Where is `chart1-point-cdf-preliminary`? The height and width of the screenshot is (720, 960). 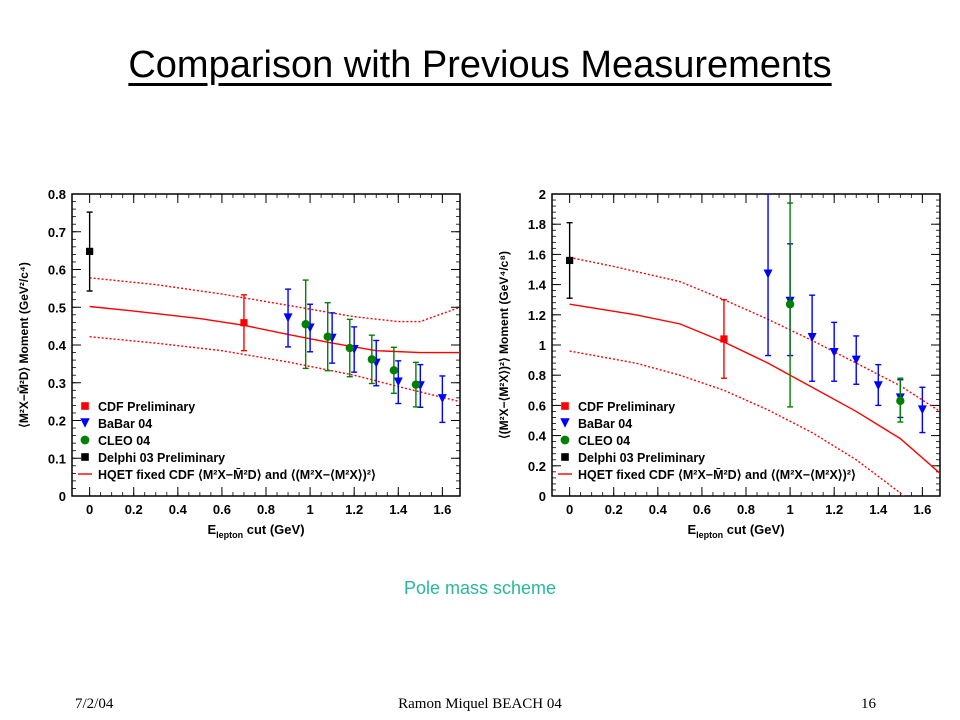
chart1-point-cdf-preliminary is located at coordinates (244, 323).